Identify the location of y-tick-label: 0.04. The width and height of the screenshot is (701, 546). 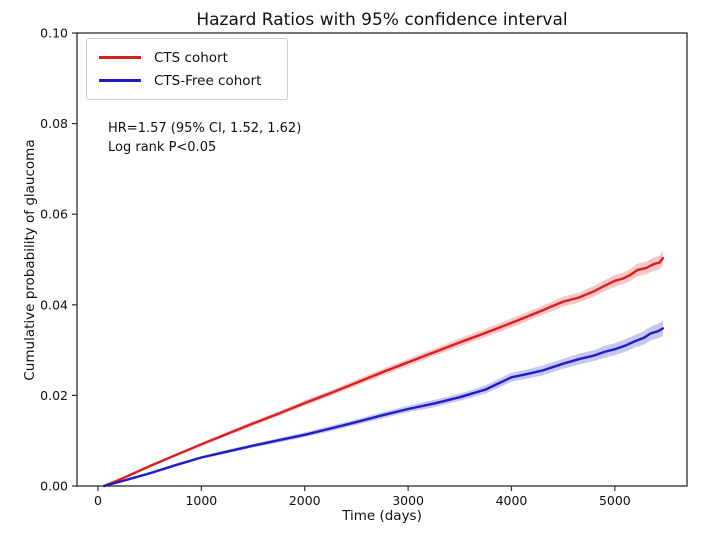
(54, 304).